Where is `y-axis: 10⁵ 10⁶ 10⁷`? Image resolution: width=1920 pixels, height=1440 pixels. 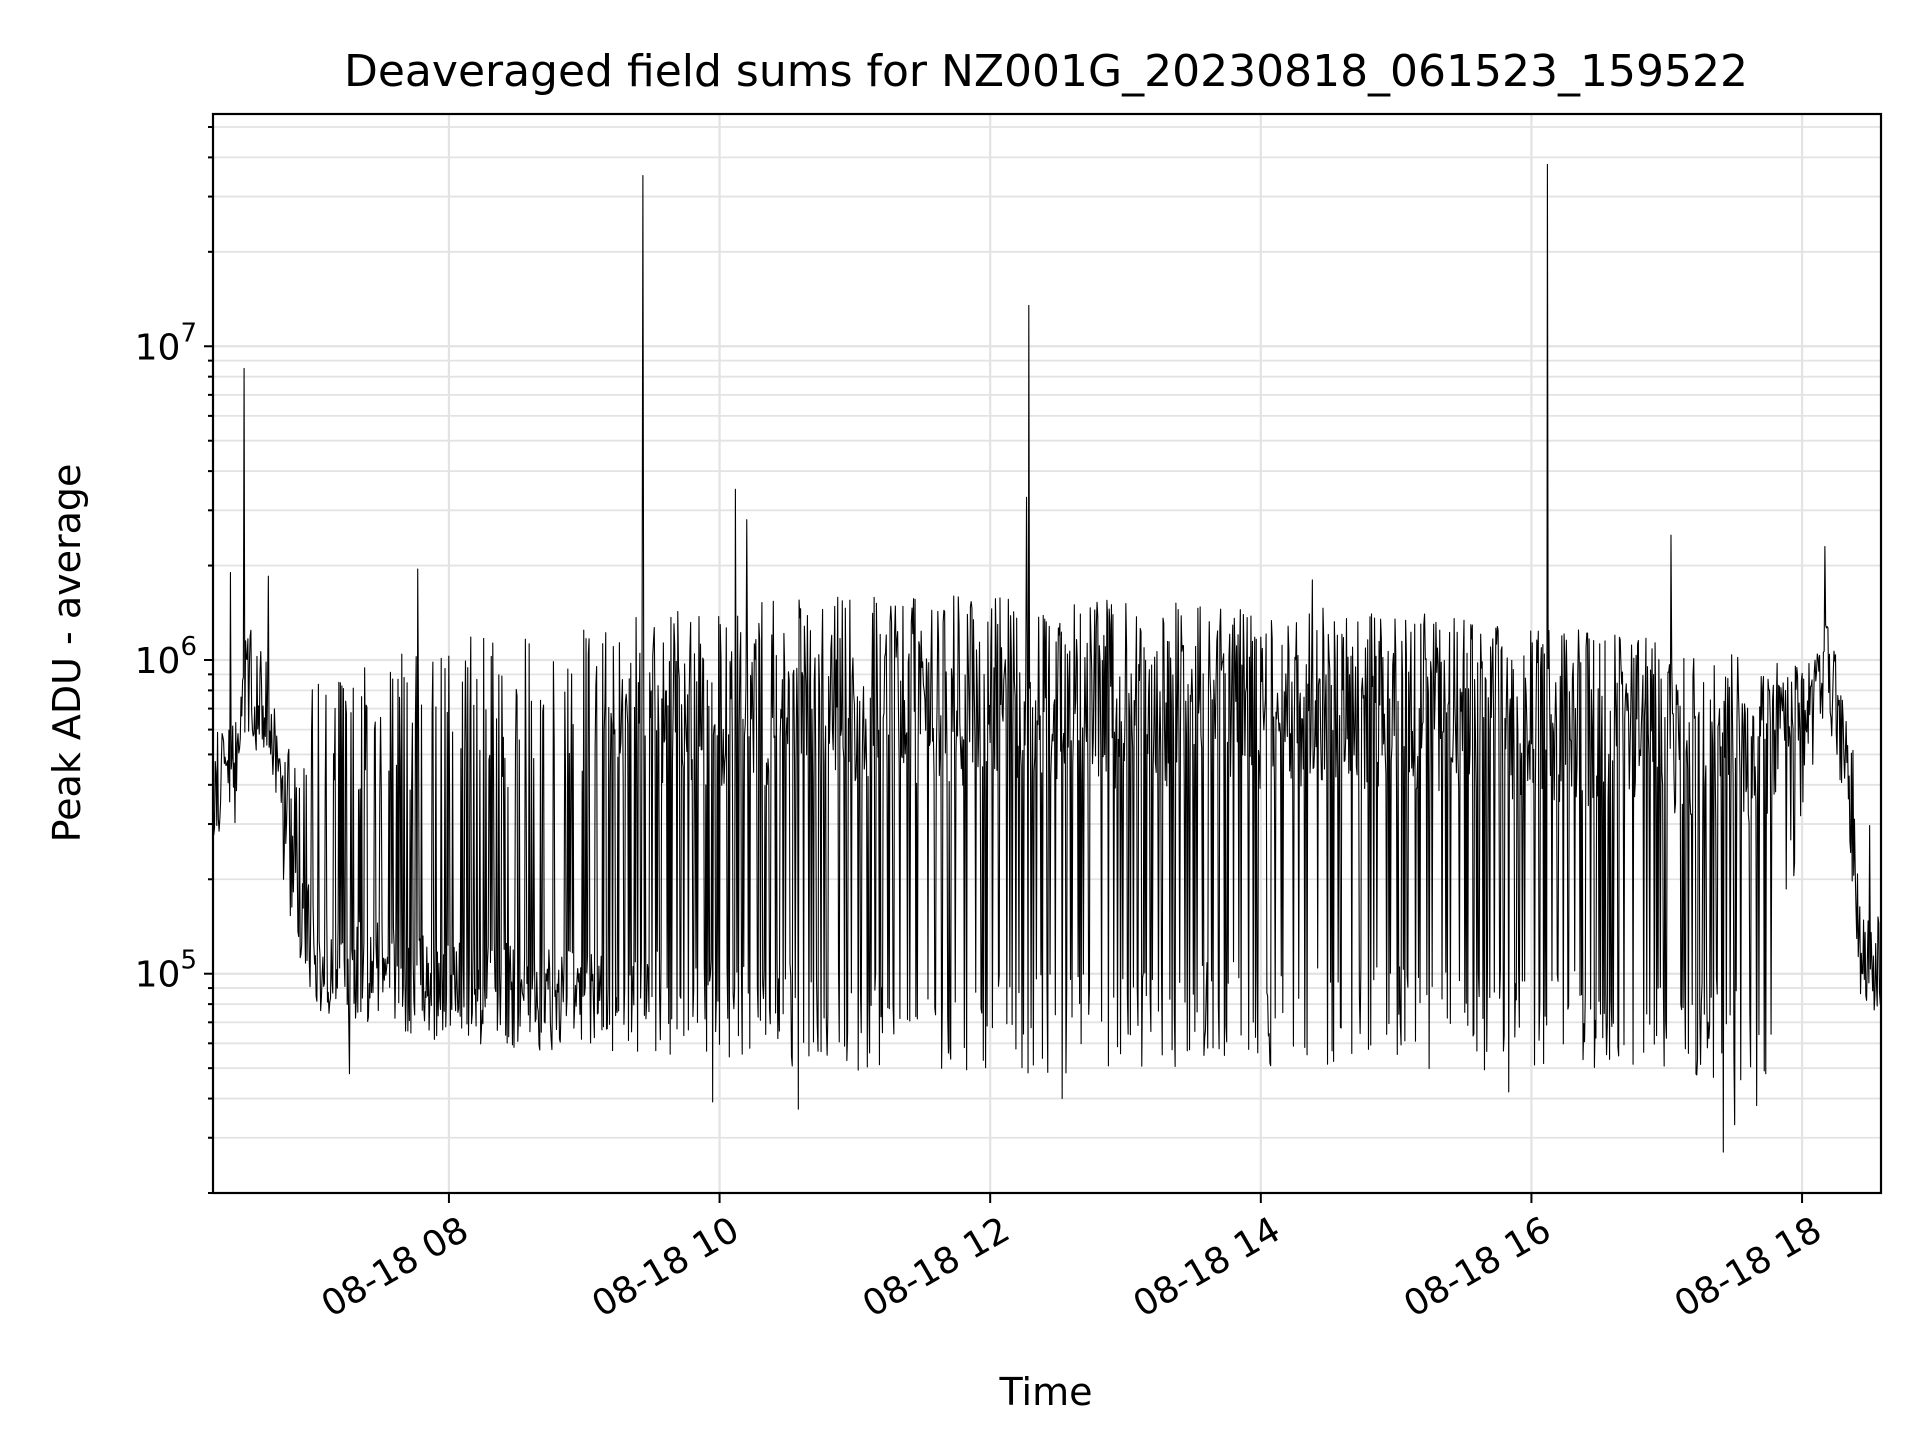
y-axis: 10⁵ 10⁶ 10⁷ is located at coordinates (174, 659).